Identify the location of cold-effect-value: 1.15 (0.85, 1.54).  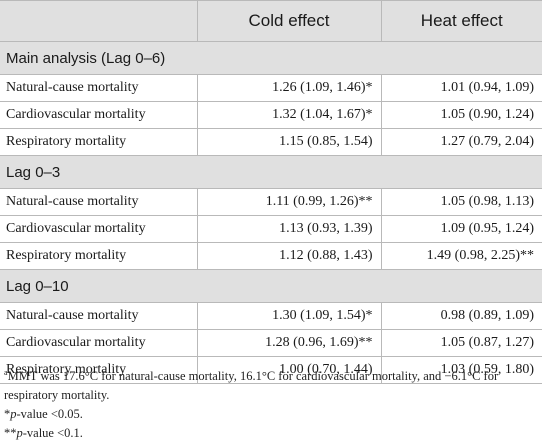
(289, 142).